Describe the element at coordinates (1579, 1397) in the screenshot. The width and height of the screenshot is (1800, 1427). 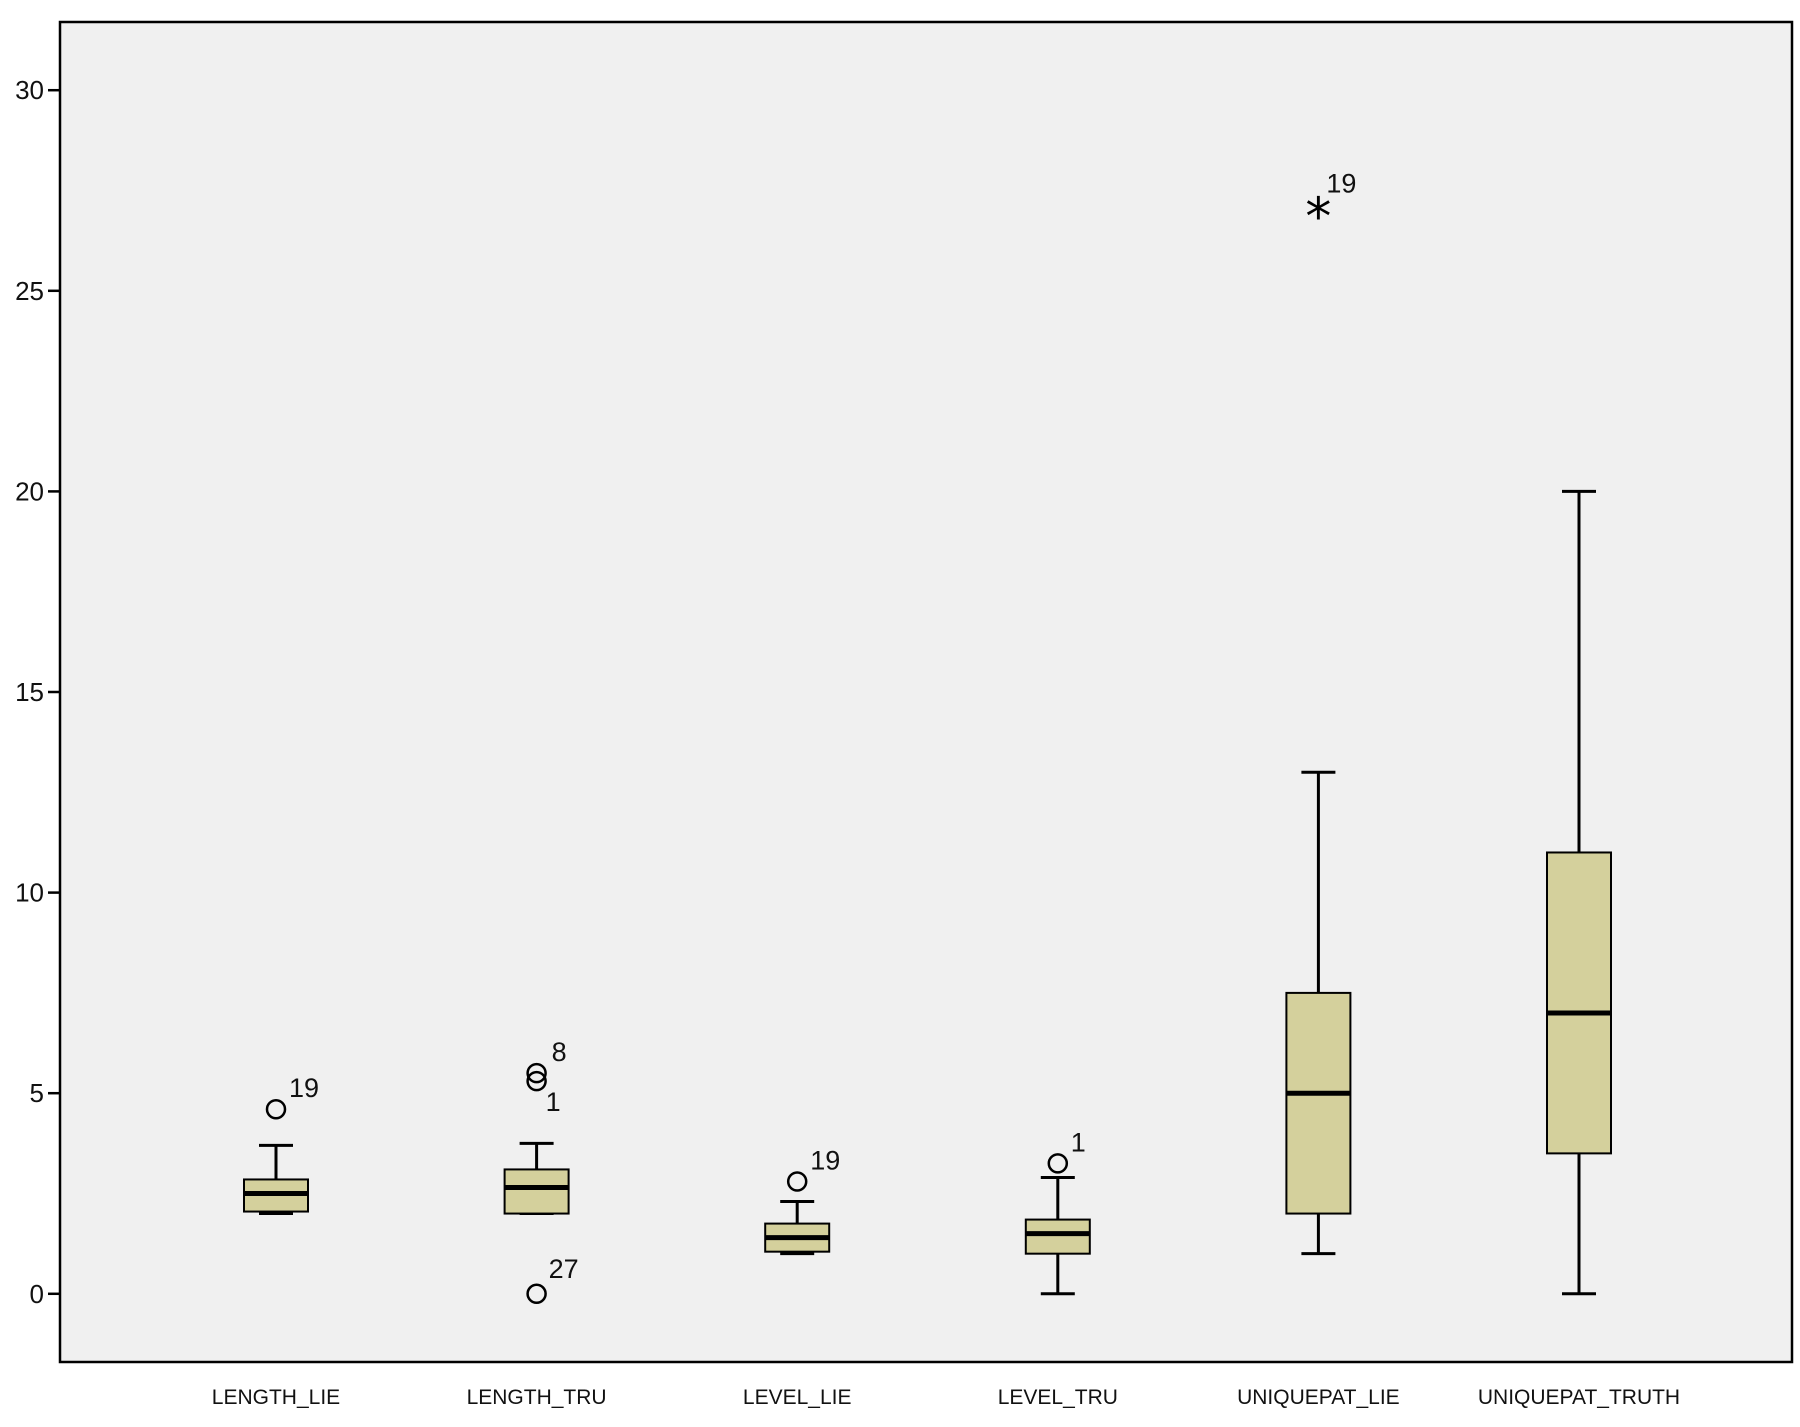
I see `x-category-label: UNIQUEPAT_TRUTH` at that location.